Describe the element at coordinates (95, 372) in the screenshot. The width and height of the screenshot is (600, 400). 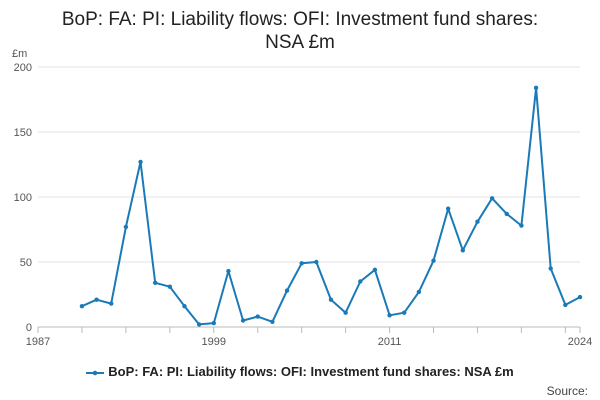
I see `legend-line-marker-icon` at that location.